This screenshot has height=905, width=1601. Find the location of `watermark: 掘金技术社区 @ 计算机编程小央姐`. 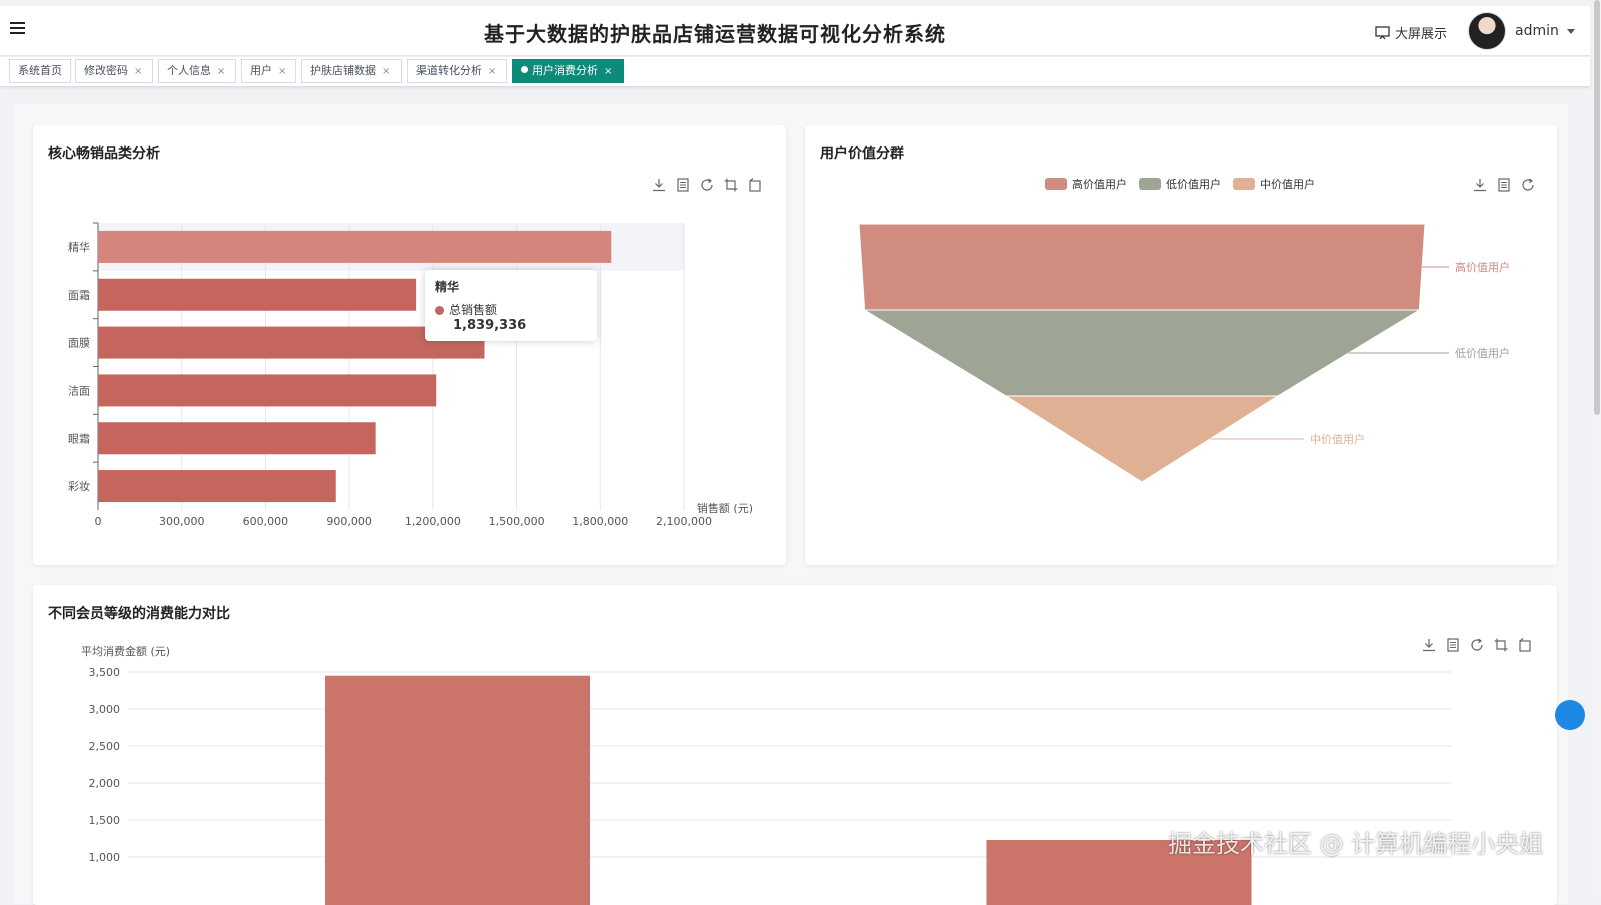

watermark: 掘金技术社区 @ 计算机编程小央姐 is located at coordinates (1356, 844).